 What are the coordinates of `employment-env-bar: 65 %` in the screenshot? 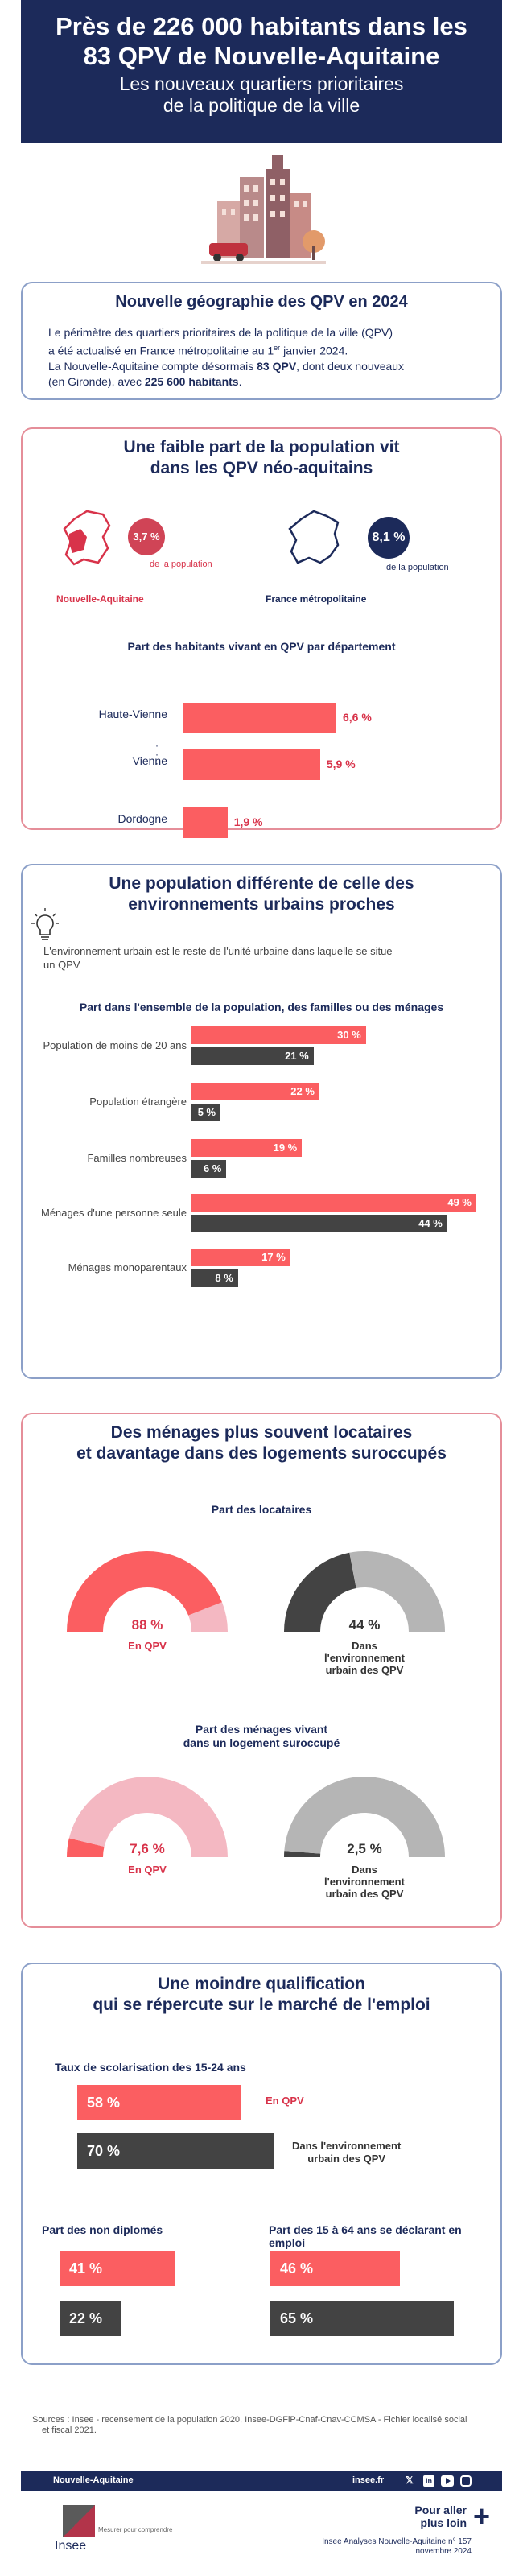 It's located at (362, 2318).